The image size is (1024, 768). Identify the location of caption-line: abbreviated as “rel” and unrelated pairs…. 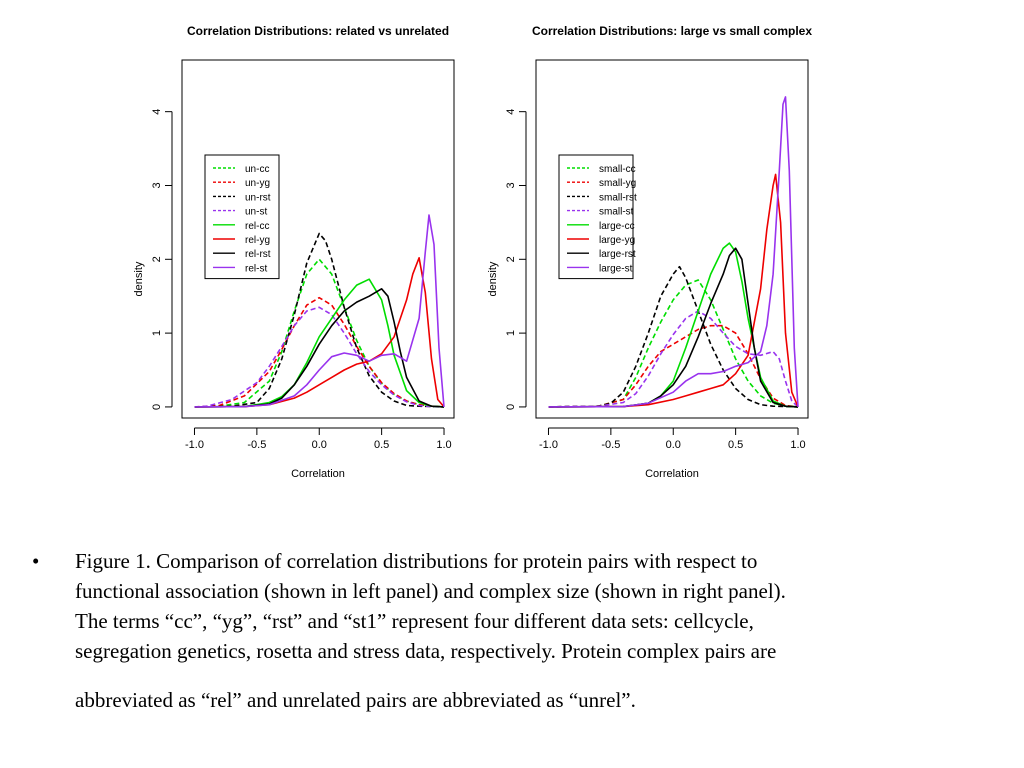
(355, 700).